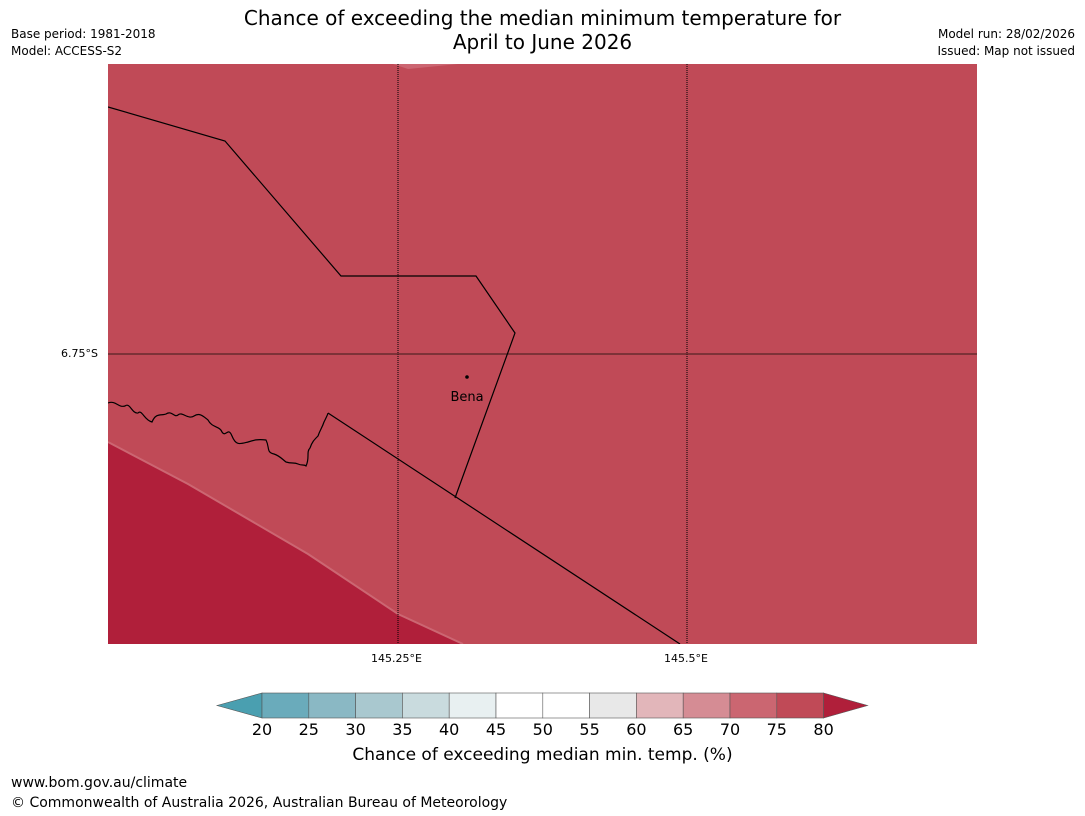  Describe the element at coordinates (542, 729) in the screenshot. I see `colorbar-tick-label: 50` at that location.